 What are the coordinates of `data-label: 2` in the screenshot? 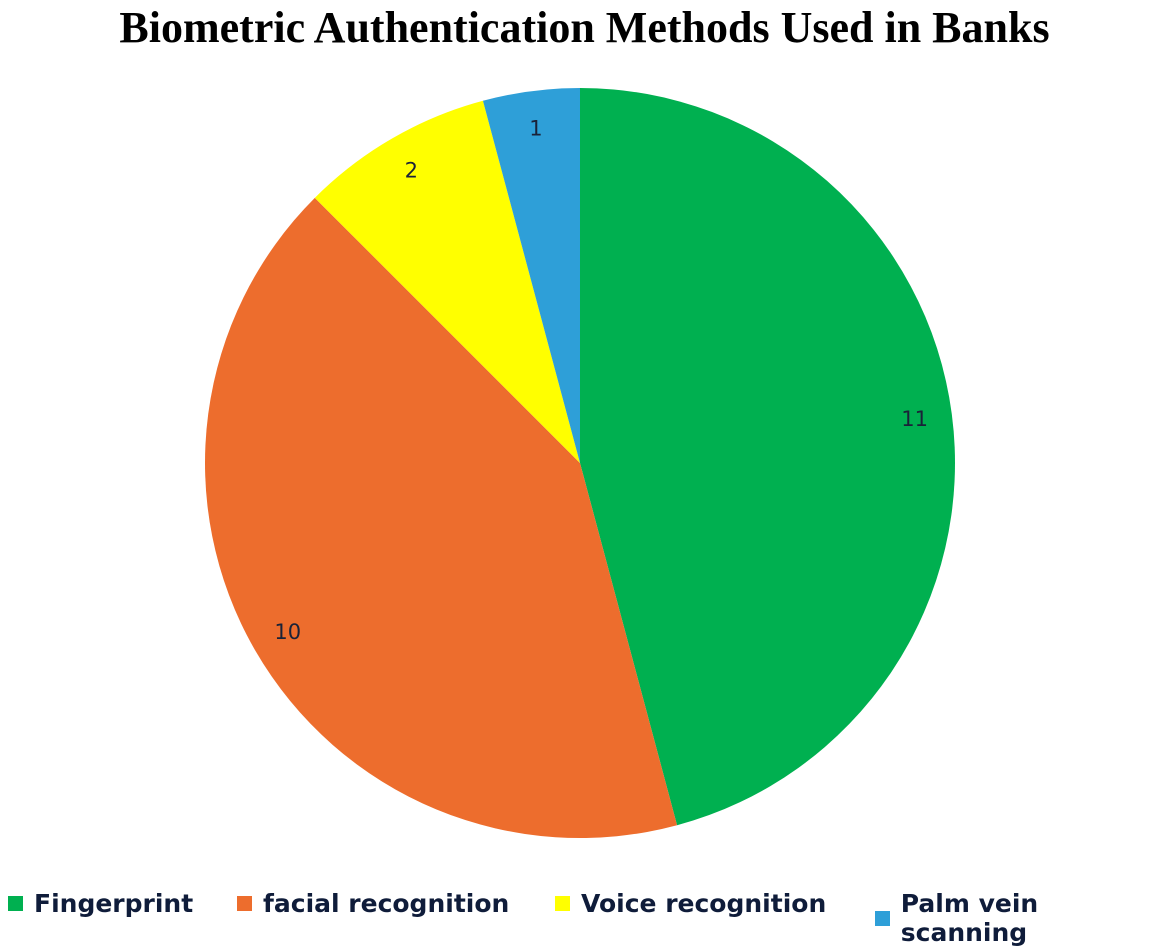 It's located at (411, 171).